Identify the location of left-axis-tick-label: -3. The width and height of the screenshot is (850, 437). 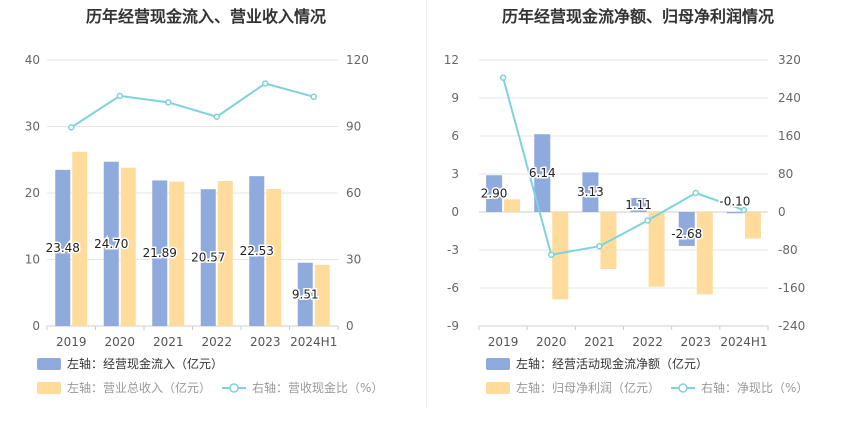
(453, 250).